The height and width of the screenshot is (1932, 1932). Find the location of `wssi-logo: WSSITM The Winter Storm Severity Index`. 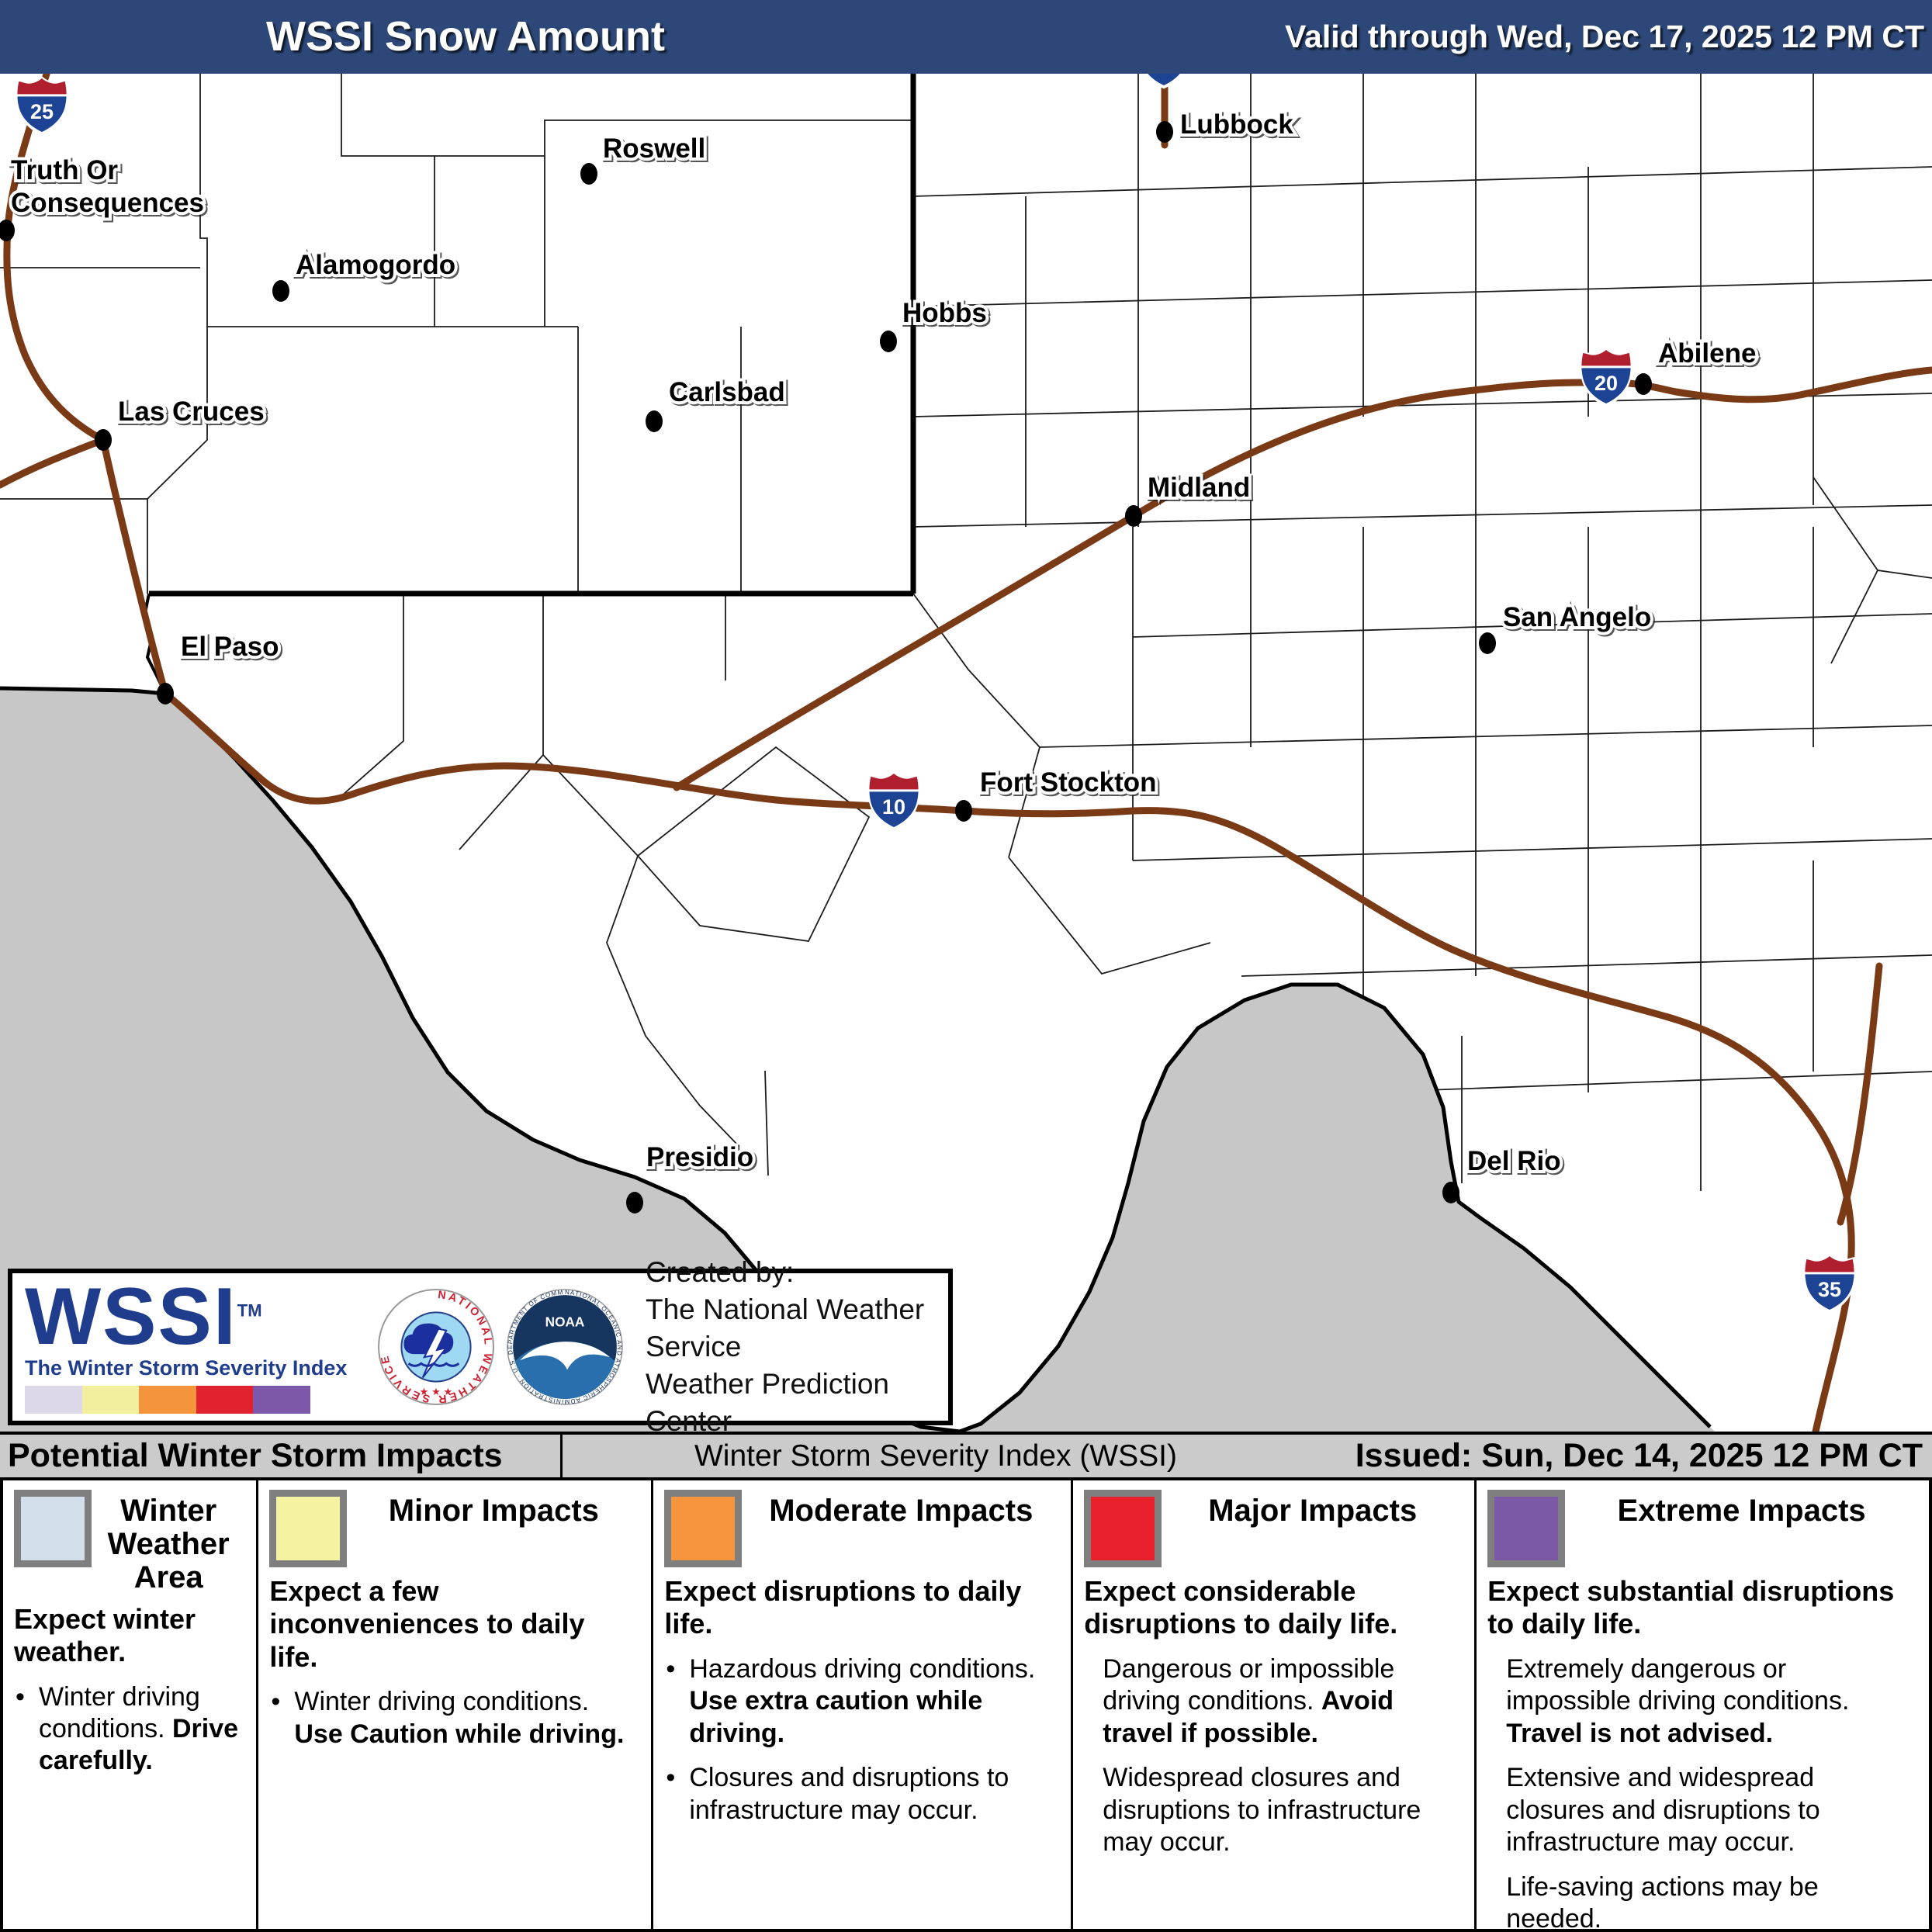

wssi-logo: WSSITM The Winter Storm Severity Index is located at coordinates (195, 1343).